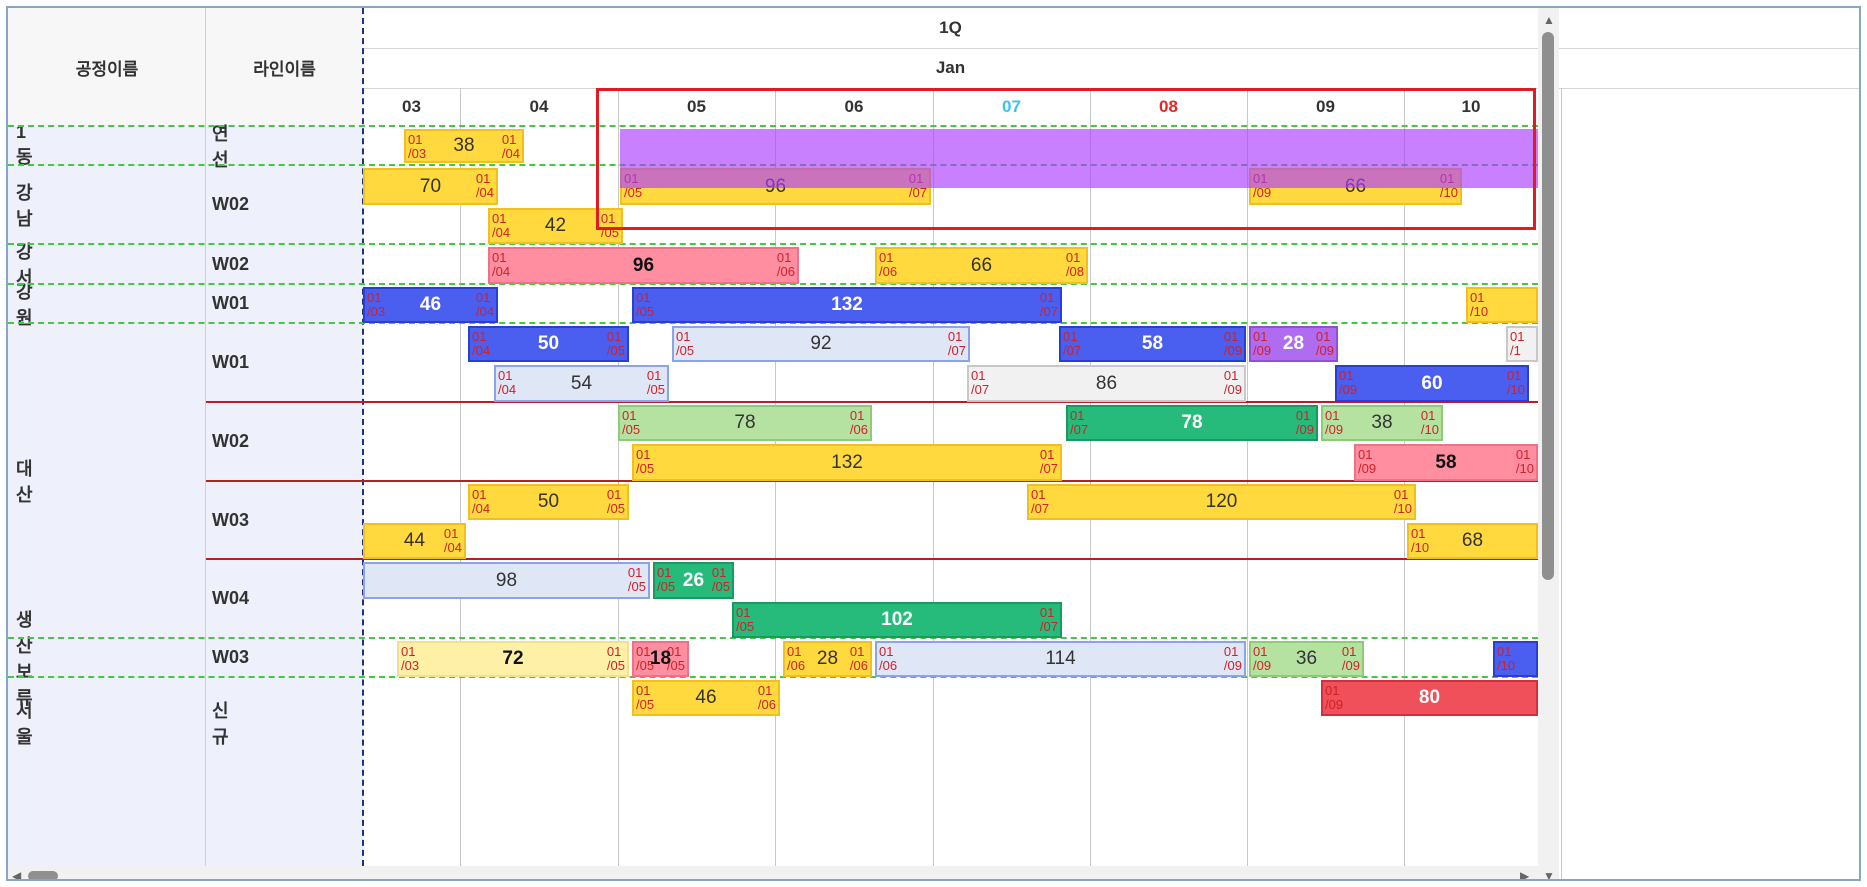  What do you see at coordinates (1517, 343) in the screenshot?
I see `task-start-date: 01 /1` at bounding box center [1517, 343].